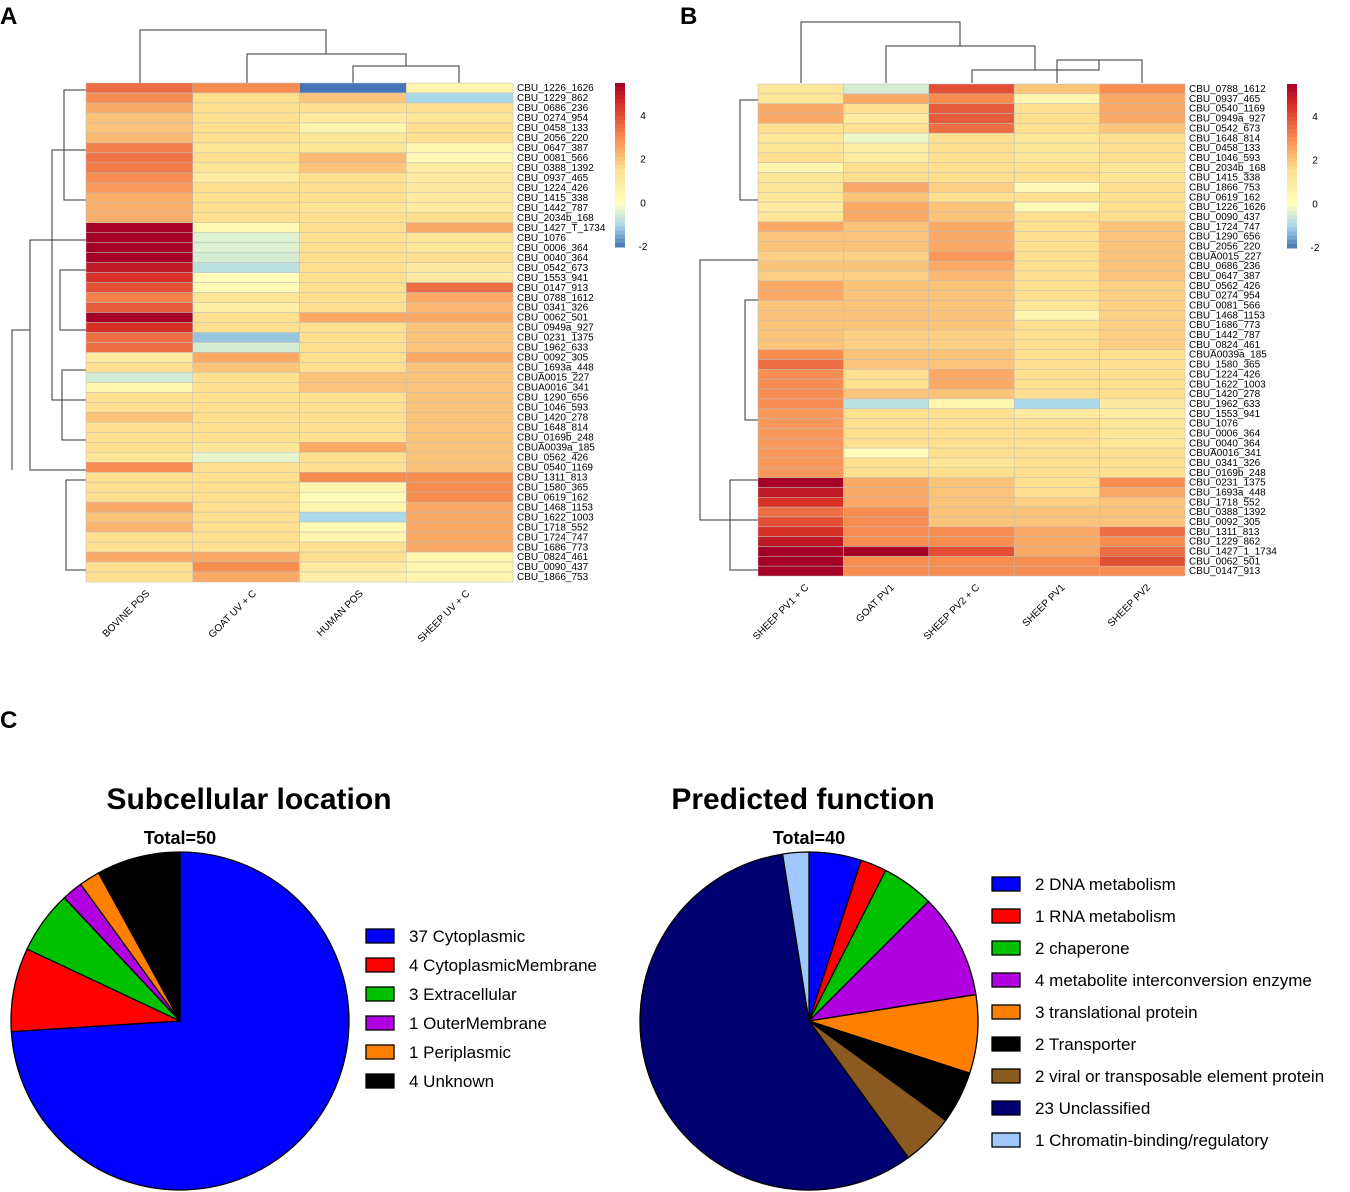 Image resolution: width=1350 pixels, height=1192 pixels. What do you see at coordinates (8, 16) in the screenshot?
I see `panel-label-a: A` at bounding box center [8, 16].